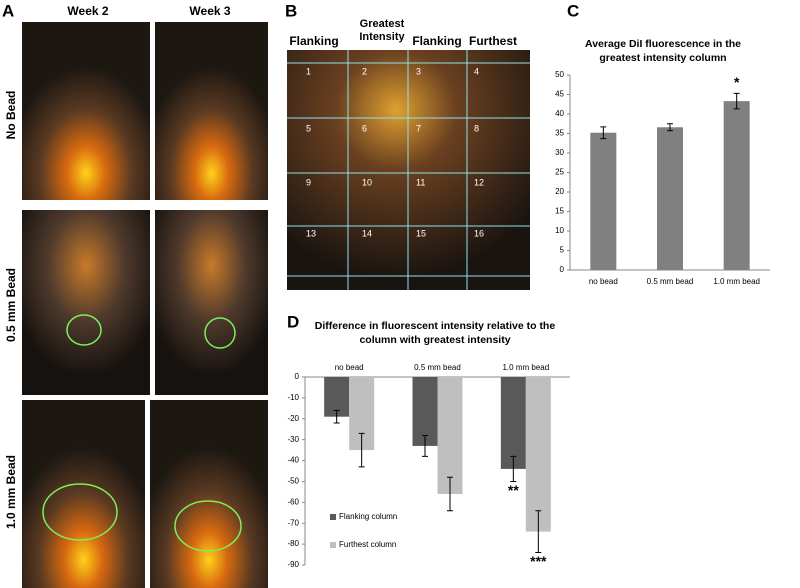 Image resolution: width=800 pixels, height=588 pixels. I want to click on column-header: Week 2, so click(87, 11).